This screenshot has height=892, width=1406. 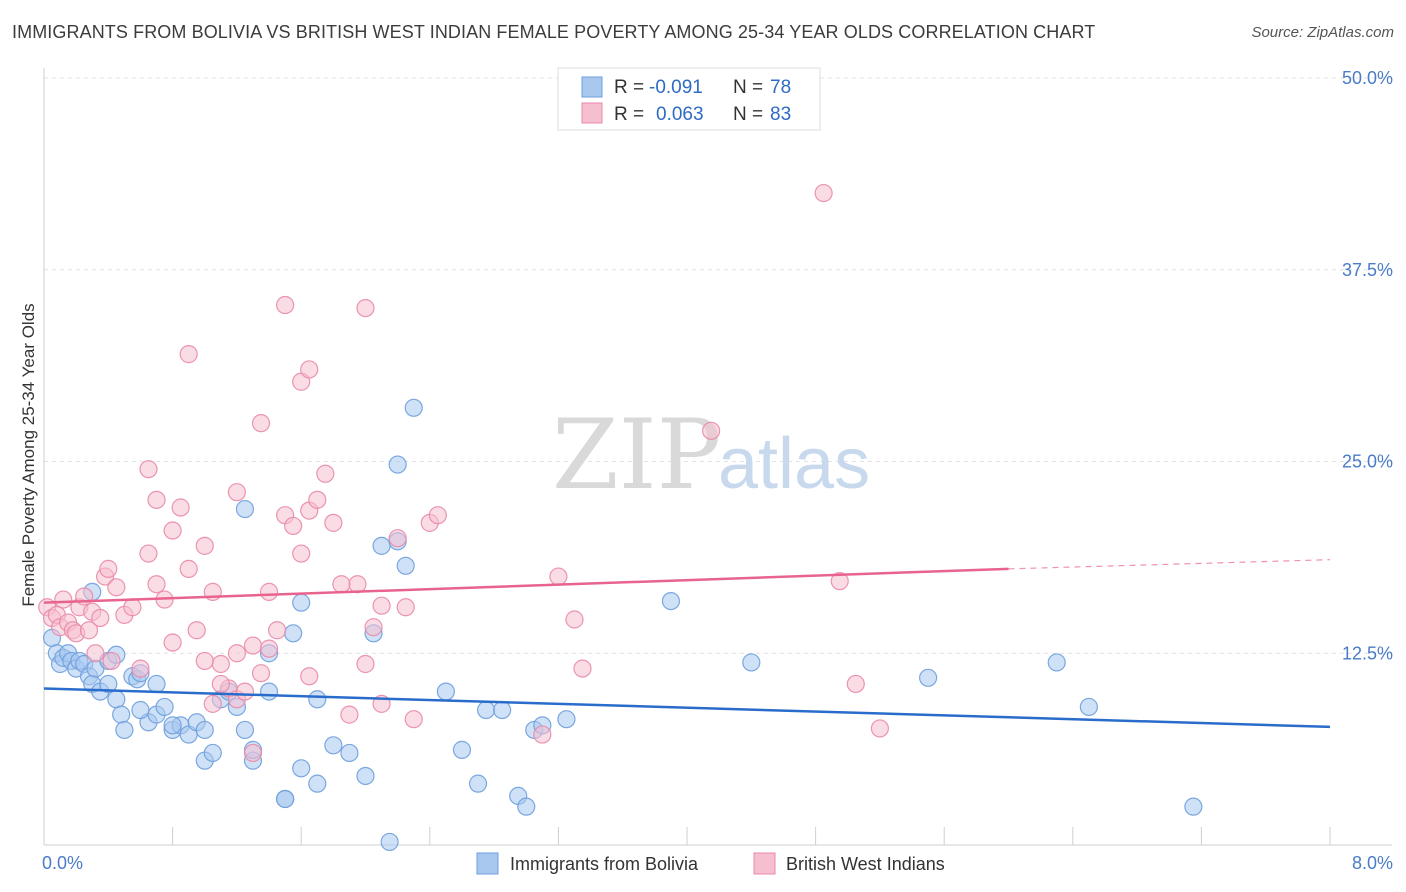 What do you see at coordinates (592, 87) in the screenshot?
I see `legend-swatch-blue` at bounding box center [592, 87].